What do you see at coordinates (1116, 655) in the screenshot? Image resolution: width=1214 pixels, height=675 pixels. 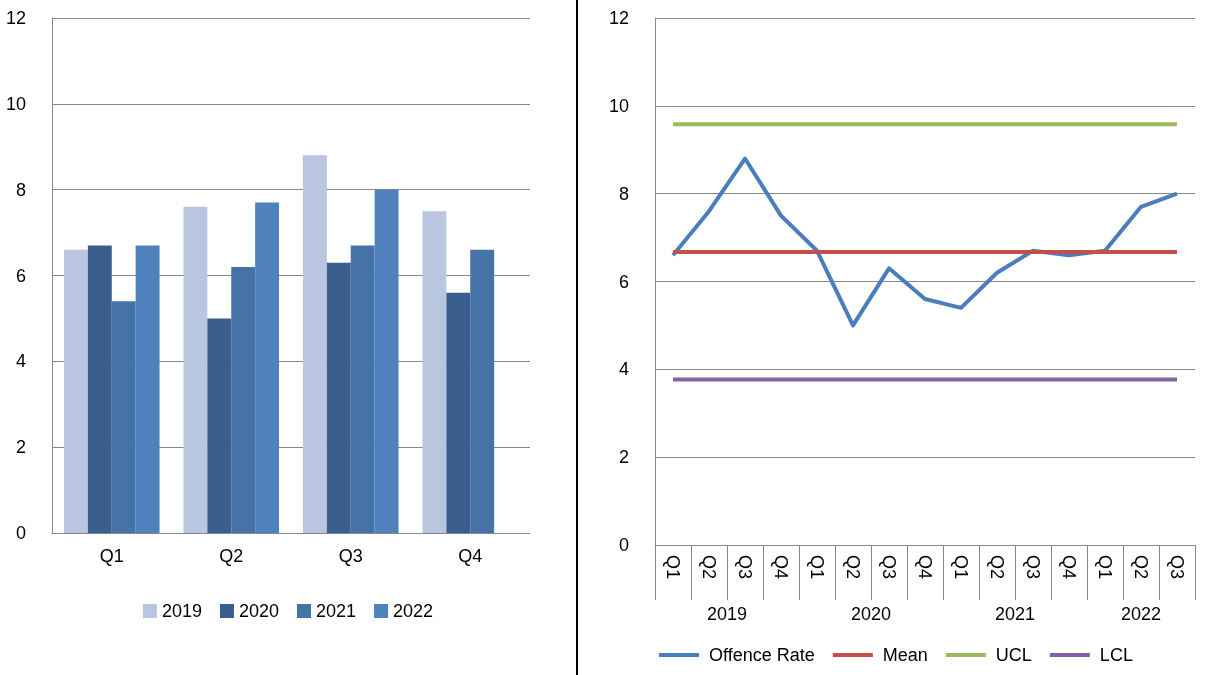 I see `legend-label: LCL` at bounding box center [1116, 655].